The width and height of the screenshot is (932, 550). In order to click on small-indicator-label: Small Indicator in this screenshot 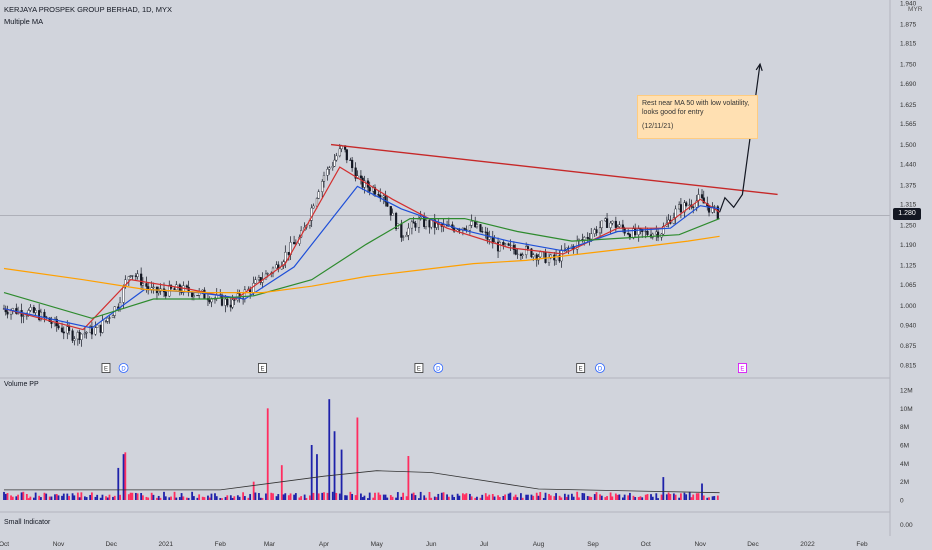, I will do `click(27, 522)`.